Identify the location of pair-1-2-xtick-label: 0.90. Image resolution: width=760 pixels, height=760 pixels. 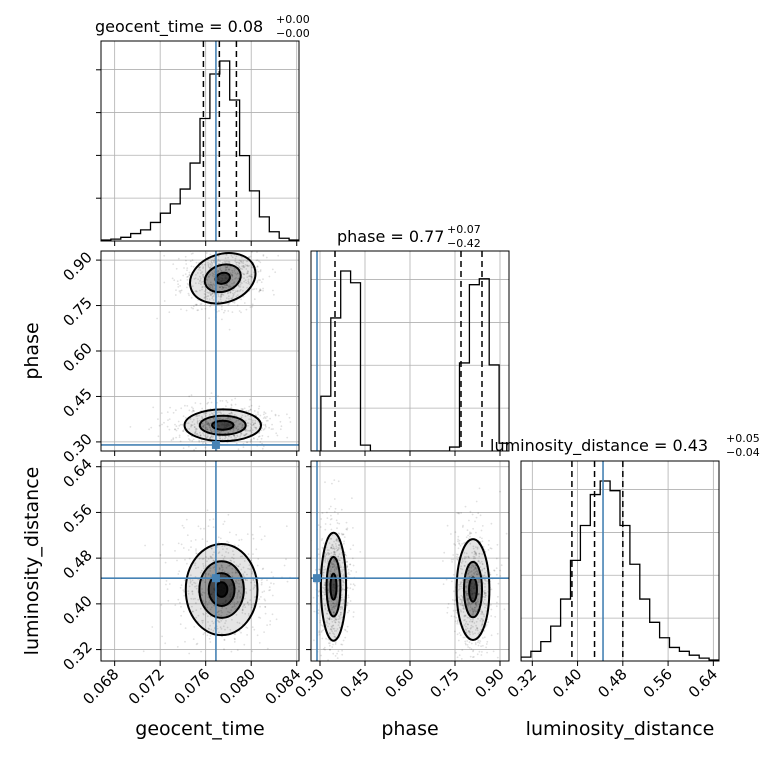
(489, 683).